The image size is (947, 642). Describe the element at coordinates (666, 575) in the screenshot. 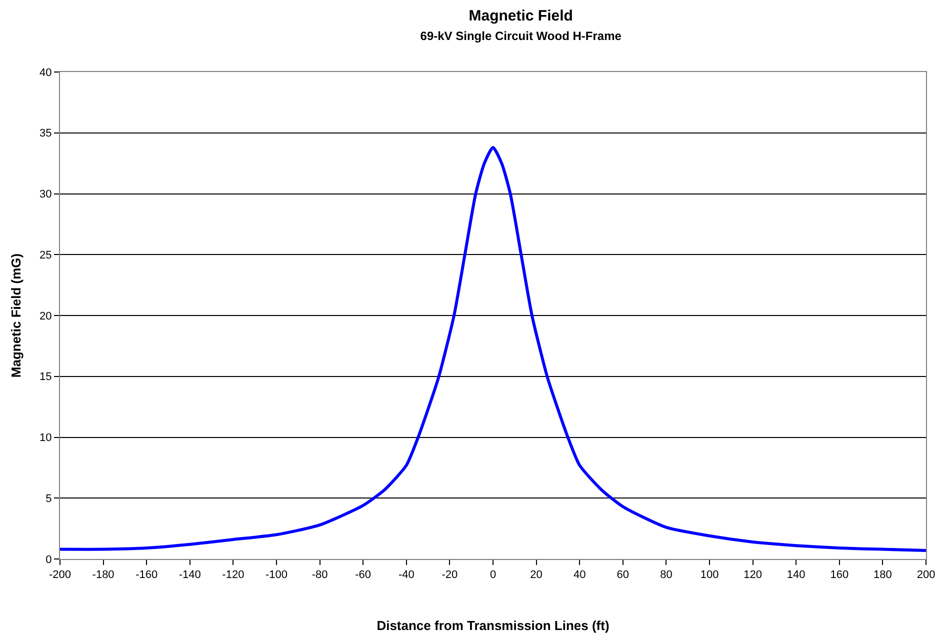

I see `x-tick-label: 80` at that location.